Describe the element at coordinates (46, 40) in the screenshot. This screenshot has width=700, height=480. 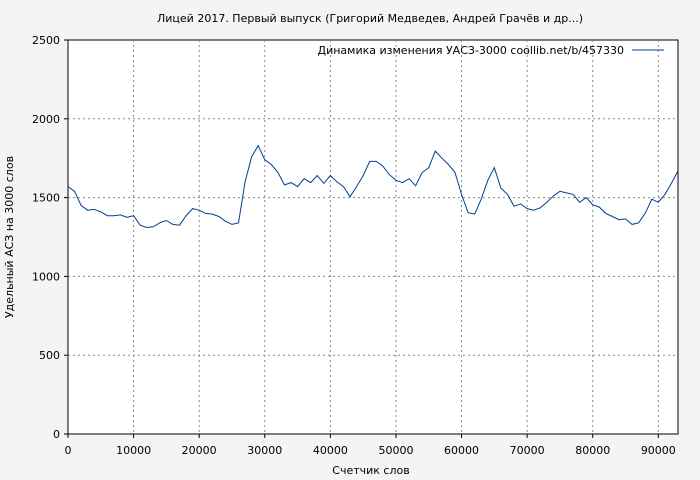
I see `y-tick-label: 2500` at that location.